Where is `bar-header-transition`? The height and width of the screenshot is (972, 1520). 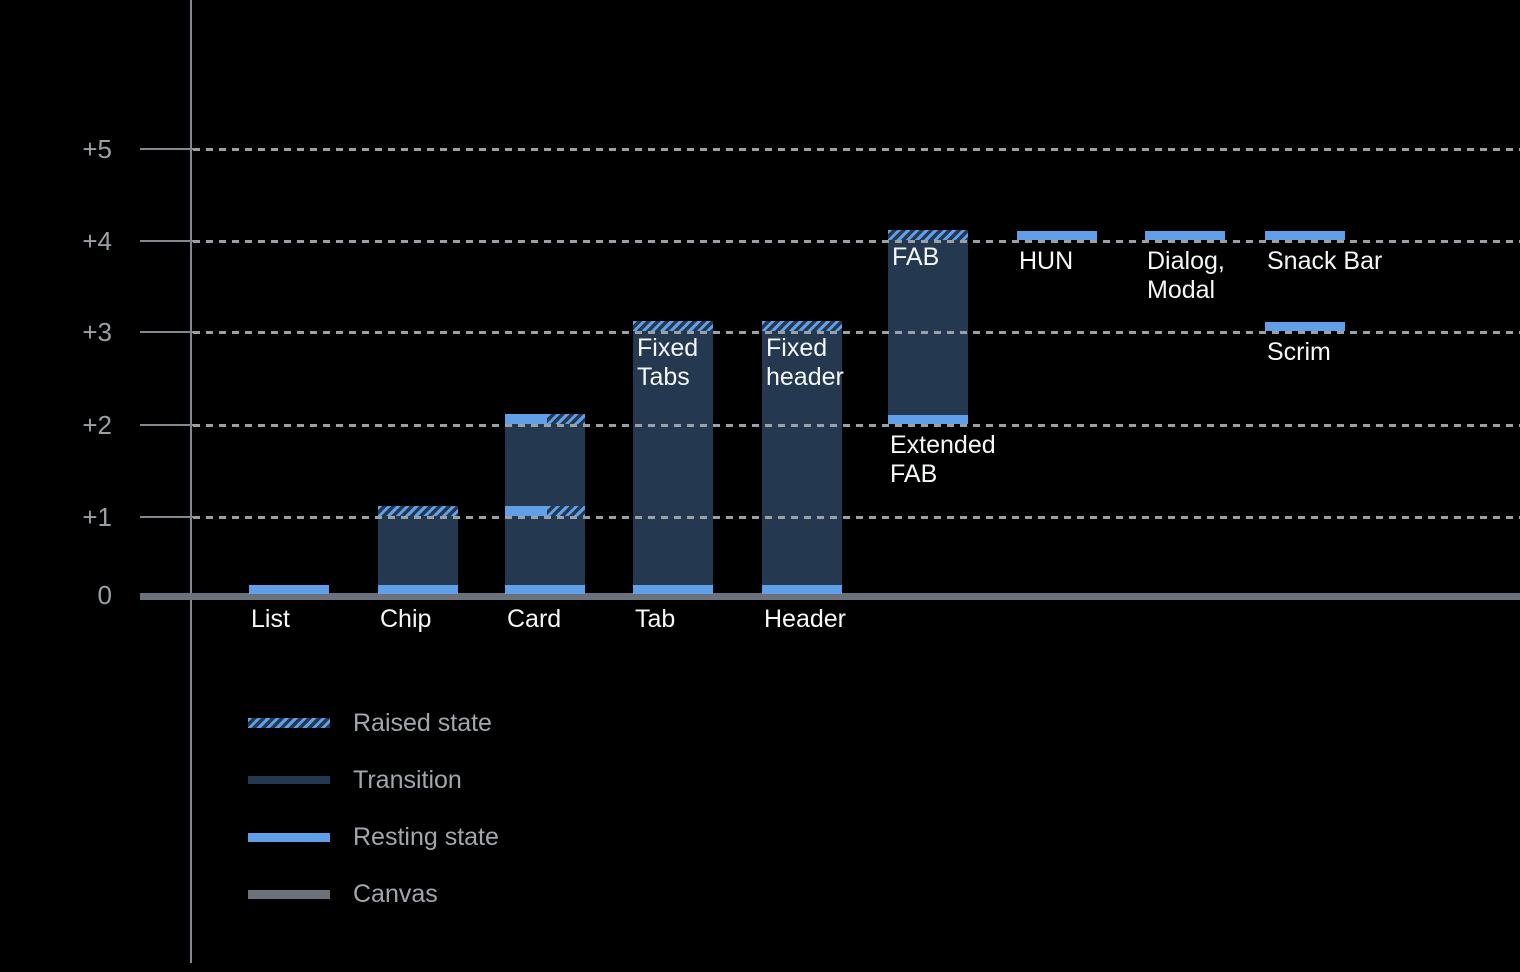 bar-header-transition is located at coordinates (802, 457).